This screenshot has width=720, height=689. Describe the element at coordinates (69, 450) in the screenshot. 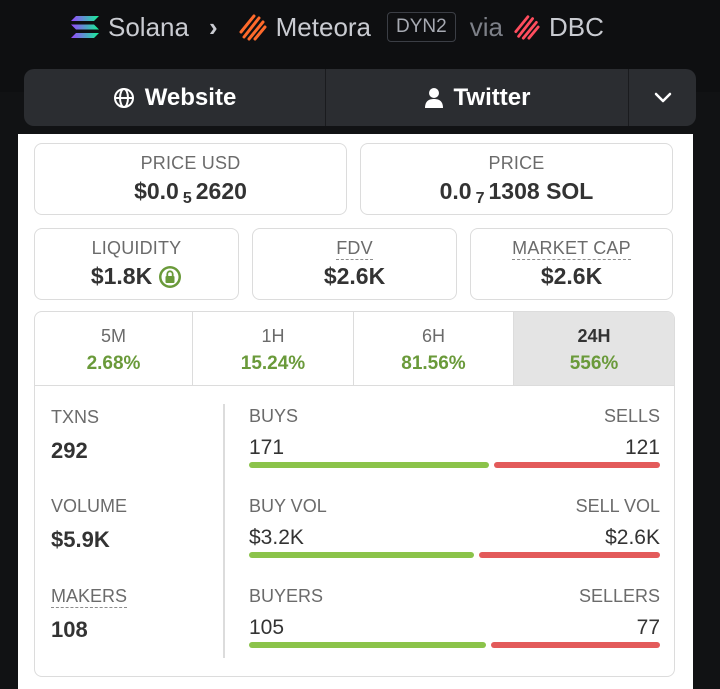

I see `txns-value: 292` at that location.